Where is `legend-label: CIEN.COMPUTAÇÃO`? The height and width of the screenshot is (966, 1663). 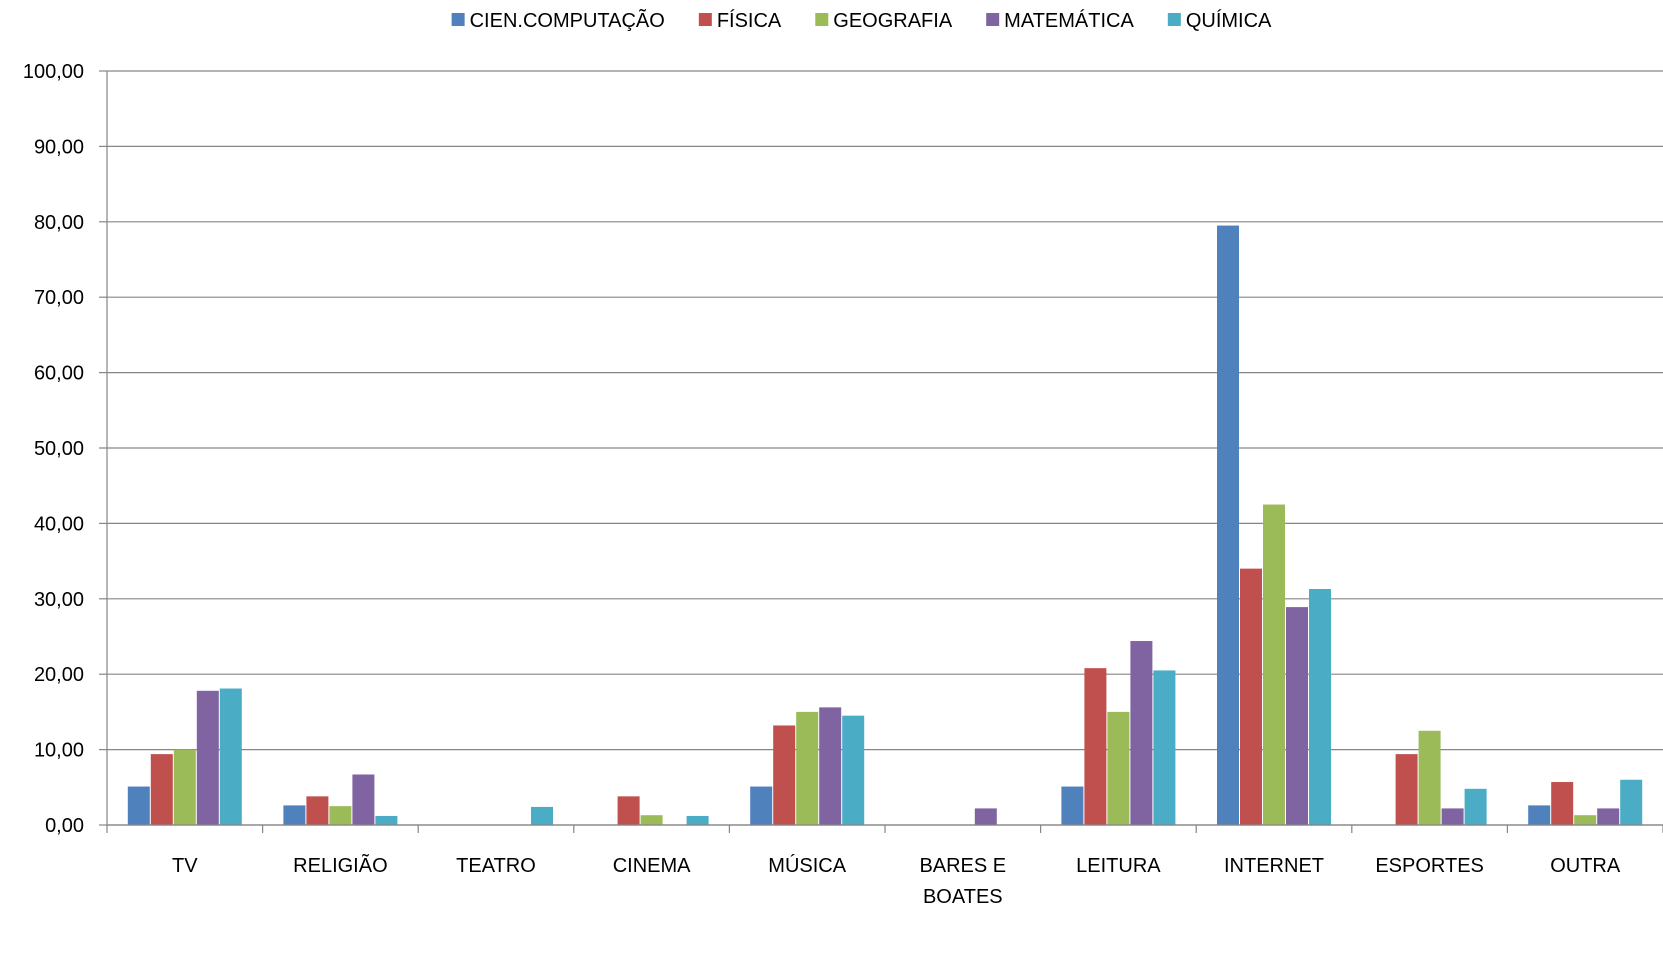
legend-label: CIEN.COMPUTAÇÃO is located at coordinates (567, 20).